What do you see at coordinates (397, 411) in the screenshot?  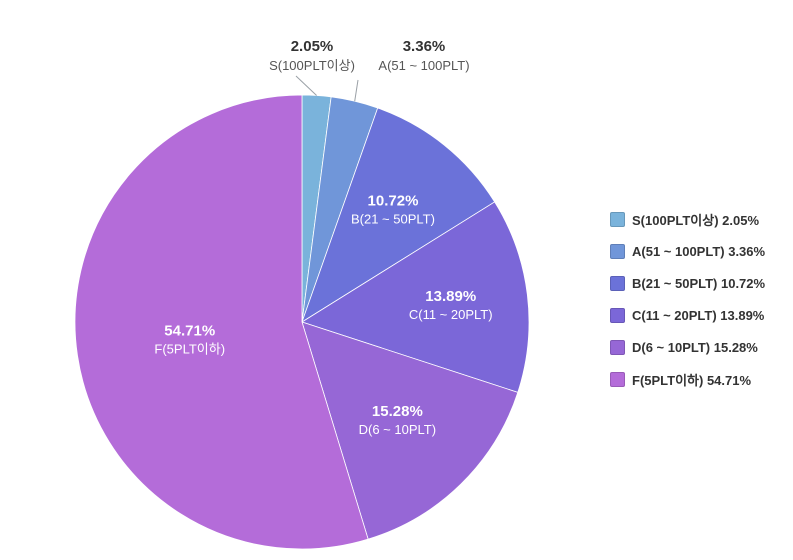 I see `data-label-pct-d: 15.28%` at bounding box center [397, 411].